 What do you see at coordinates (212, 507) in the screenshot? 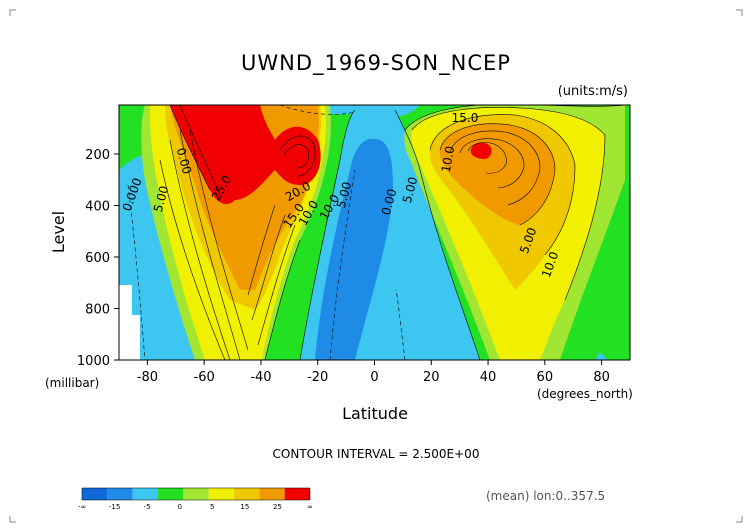
I see `colorbar-label: 5` at bounding box center [212, 507].